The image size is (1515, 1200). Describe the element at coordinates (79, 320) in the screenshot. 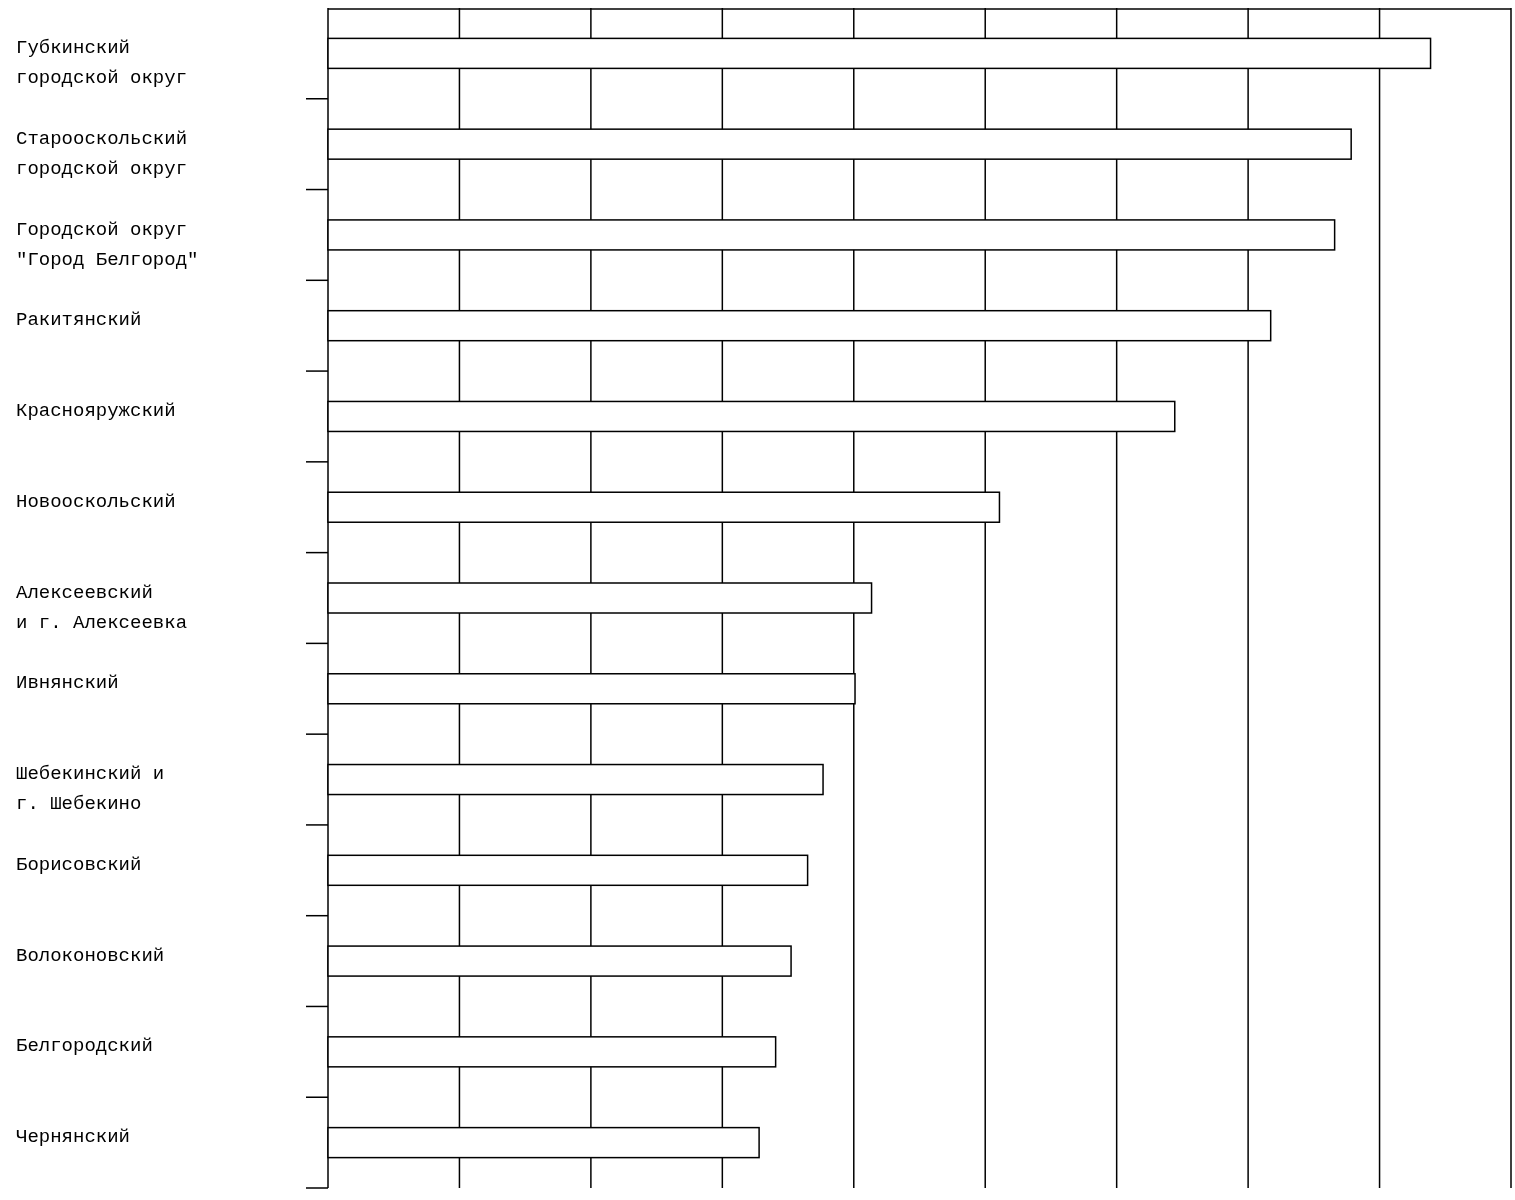

I see `y-tick-label: Ракитянский` at that location.